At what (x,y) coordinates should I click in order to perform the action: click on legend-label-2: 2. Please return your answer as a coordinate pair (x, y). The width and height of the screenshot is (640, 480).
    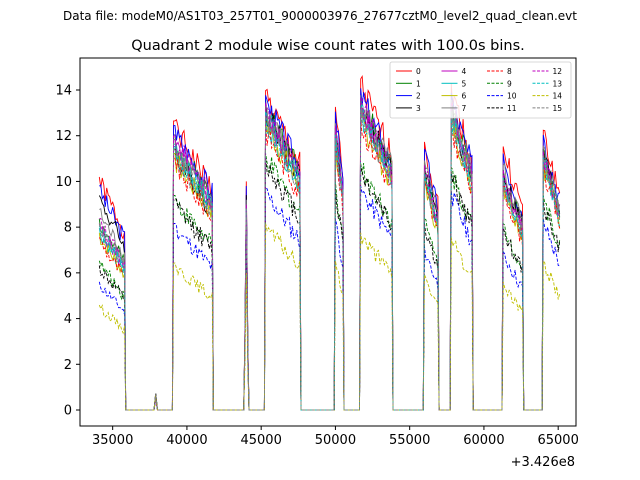
    Looking at the image, I should click on (418, 96).